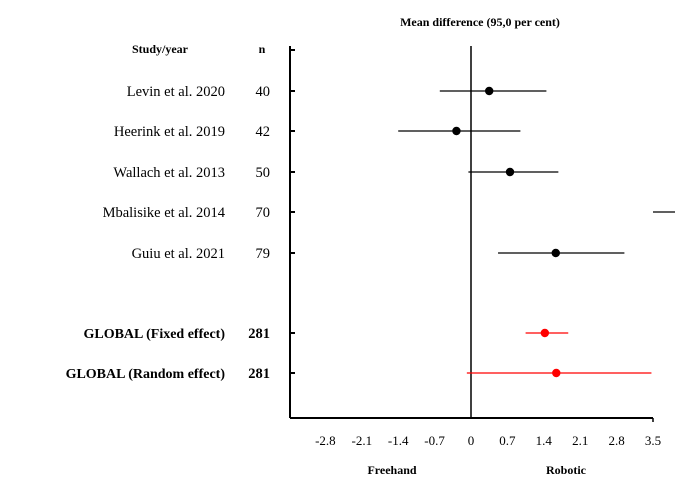 This screenshot has height=478, width=675. Describe the element at coordinates (544, 440) in the screenshot. I see `x-tick-label: 1.4` at that location.